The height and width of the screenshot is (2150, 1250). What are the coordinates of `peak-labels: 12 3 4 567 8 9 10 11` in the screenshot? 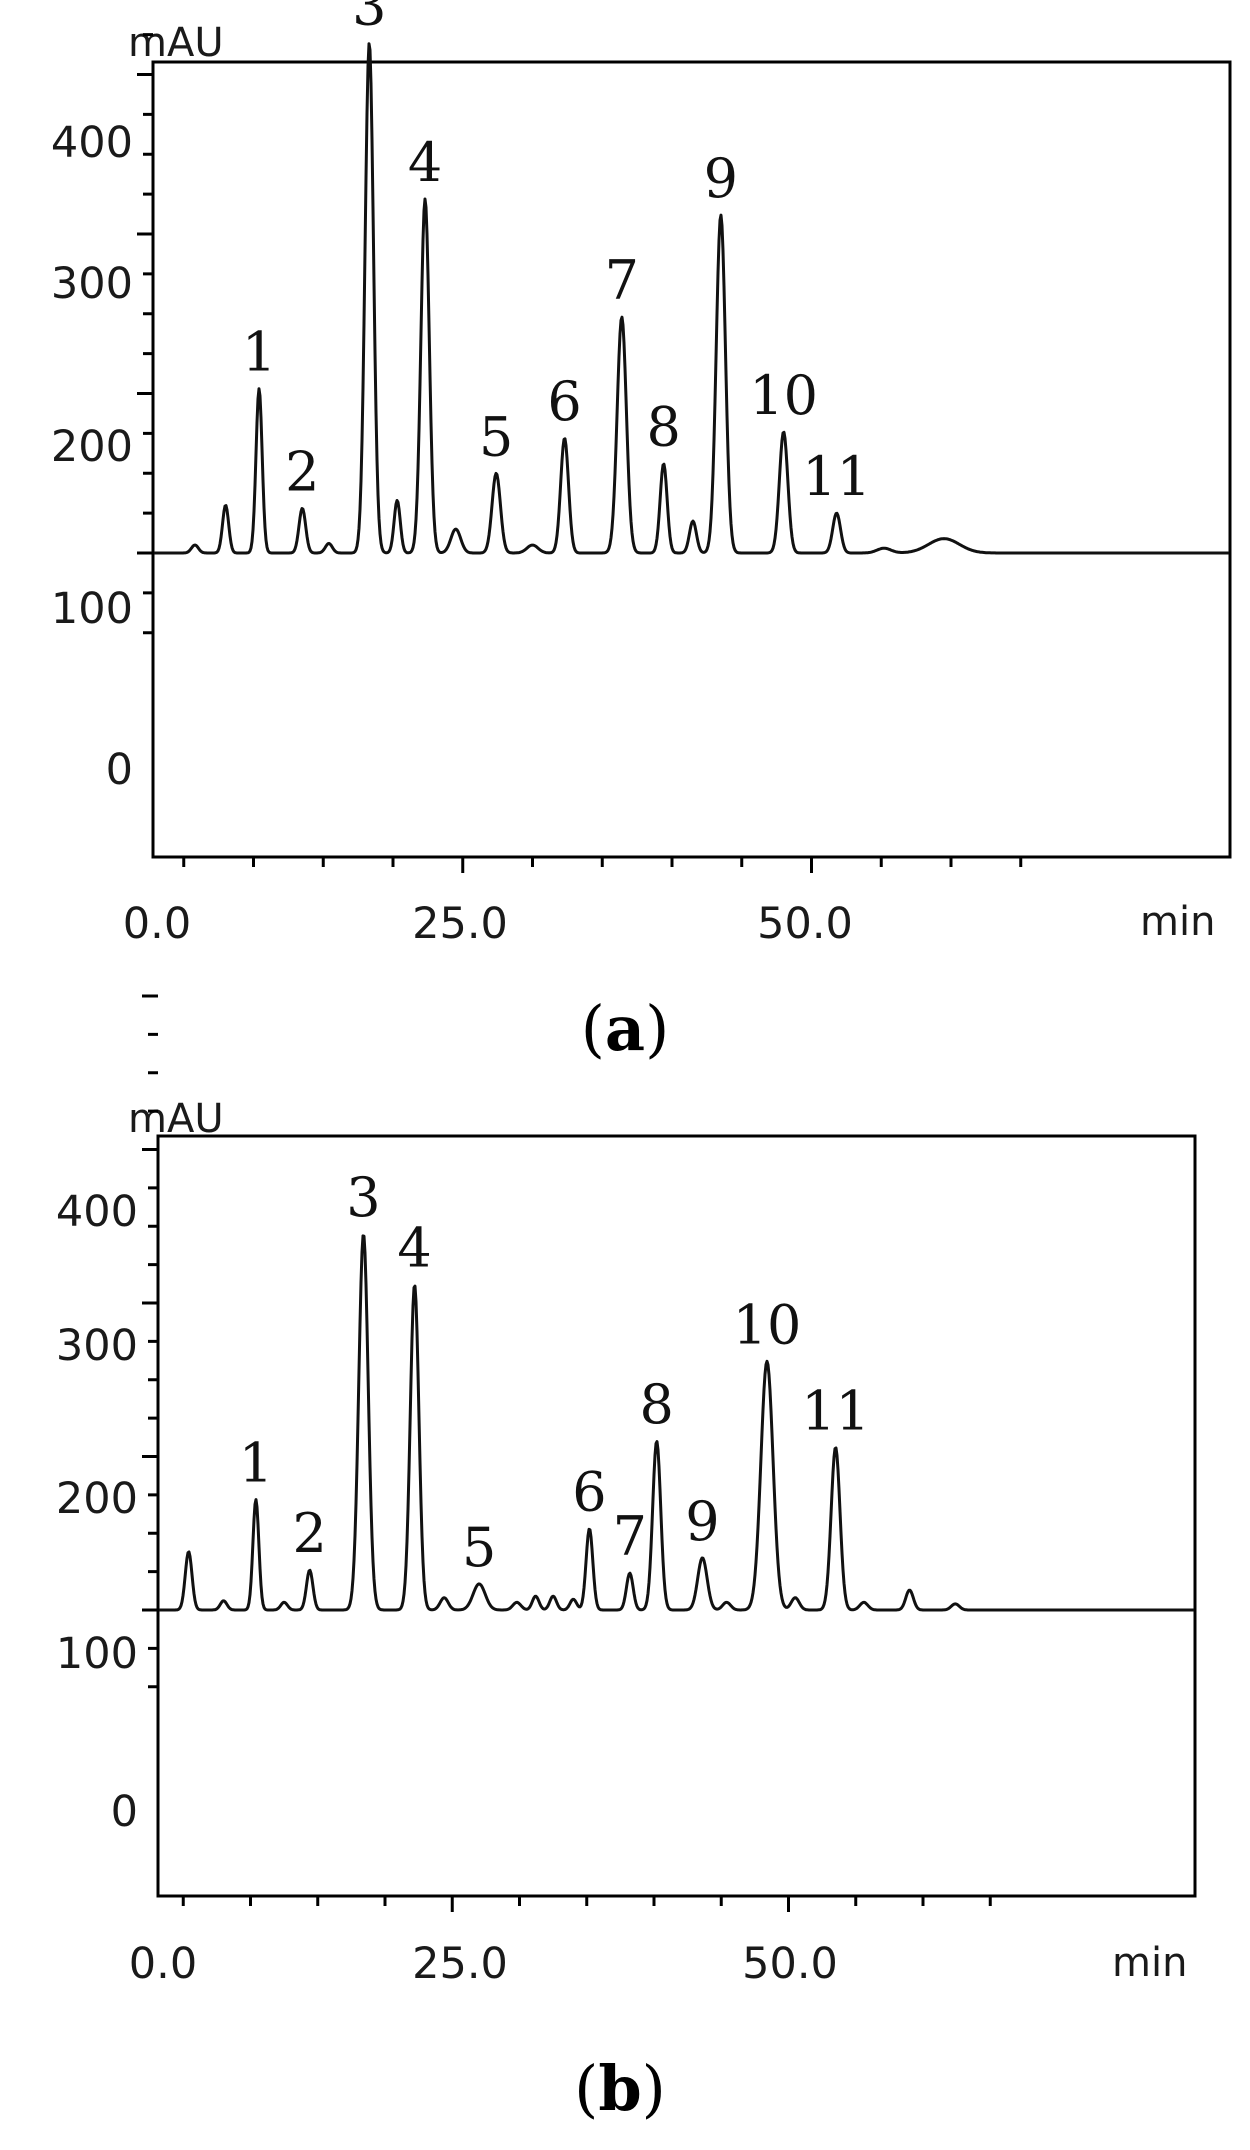 It's located at (556, 254).